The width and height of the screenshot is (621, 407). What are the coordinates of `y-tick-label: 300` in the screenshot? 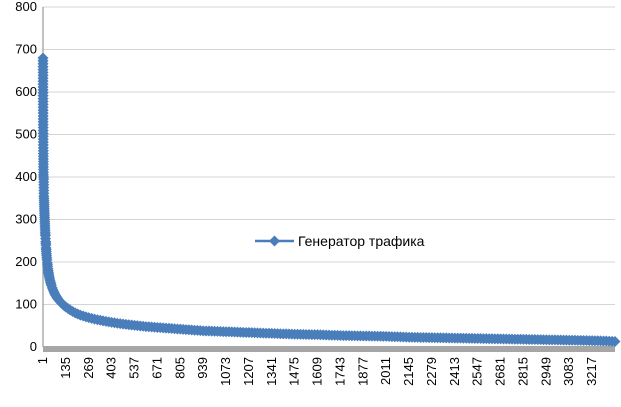 It's located at (26, 219).